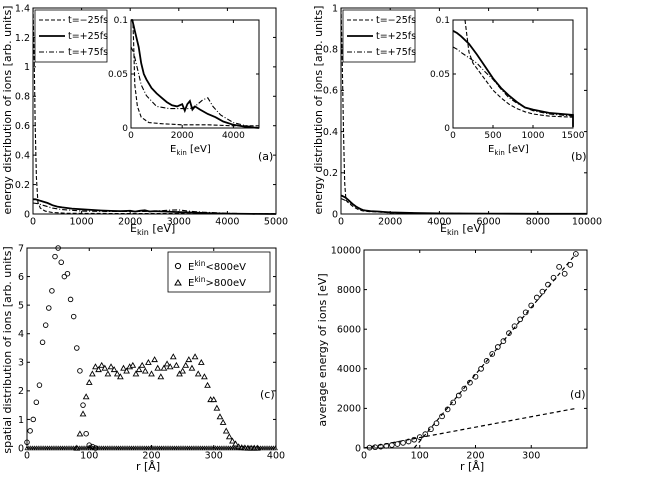 The width and height of the screenshot is (649, 478). I want to click on panel-d-ytick-label: 10000, so click(346, 250).